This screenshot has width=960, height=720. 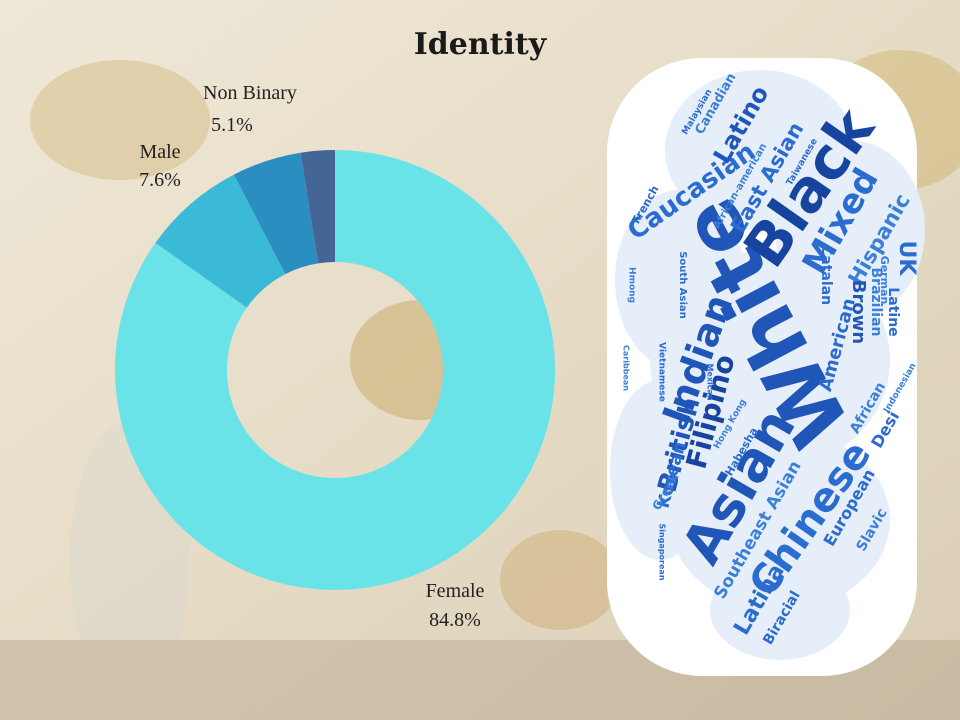 I want to click on slice-value-label: 5.1%, so click(x=232, y=125).